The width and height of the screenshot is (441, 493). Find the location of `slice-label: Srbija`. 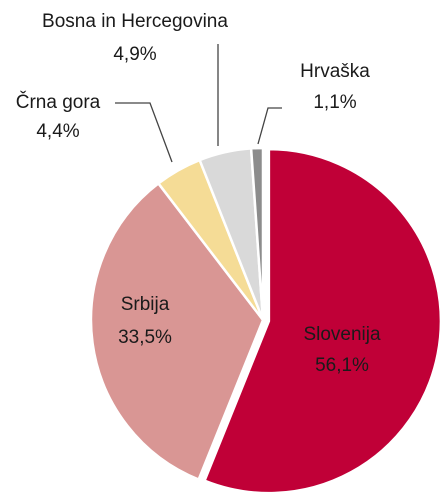

slice-label: Srbija is located at coordinates (145, 304).